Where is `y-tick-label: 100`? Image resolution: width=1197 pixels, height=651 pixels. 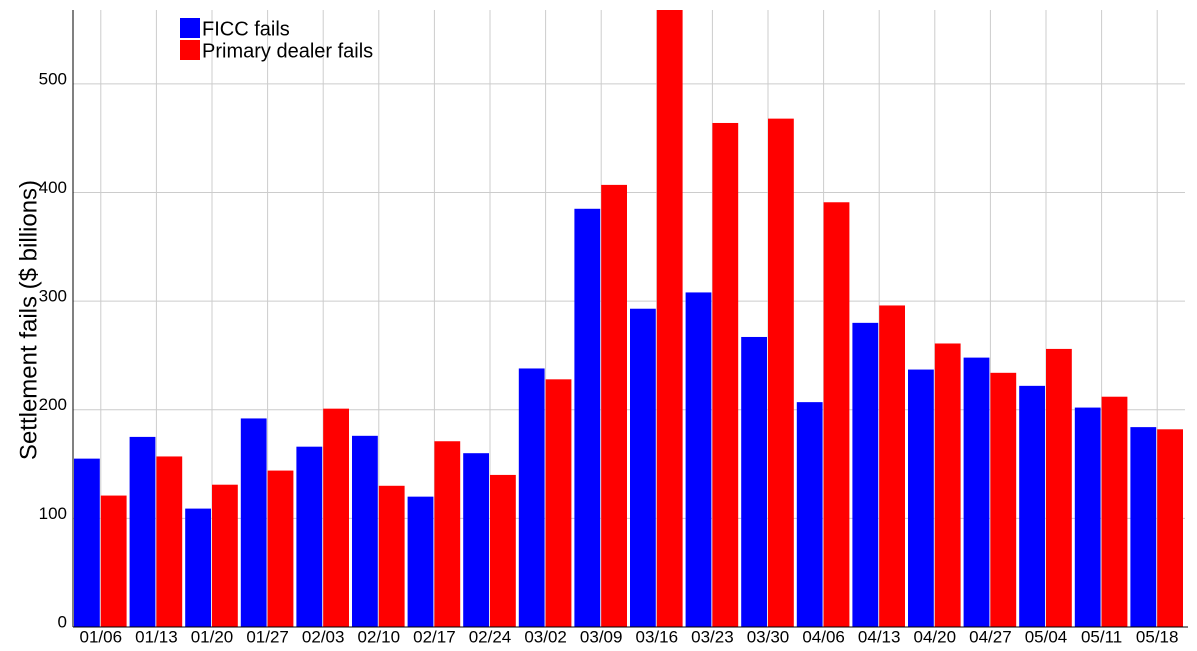
y-tick-label: 100 is located at coordinates (53, 513).